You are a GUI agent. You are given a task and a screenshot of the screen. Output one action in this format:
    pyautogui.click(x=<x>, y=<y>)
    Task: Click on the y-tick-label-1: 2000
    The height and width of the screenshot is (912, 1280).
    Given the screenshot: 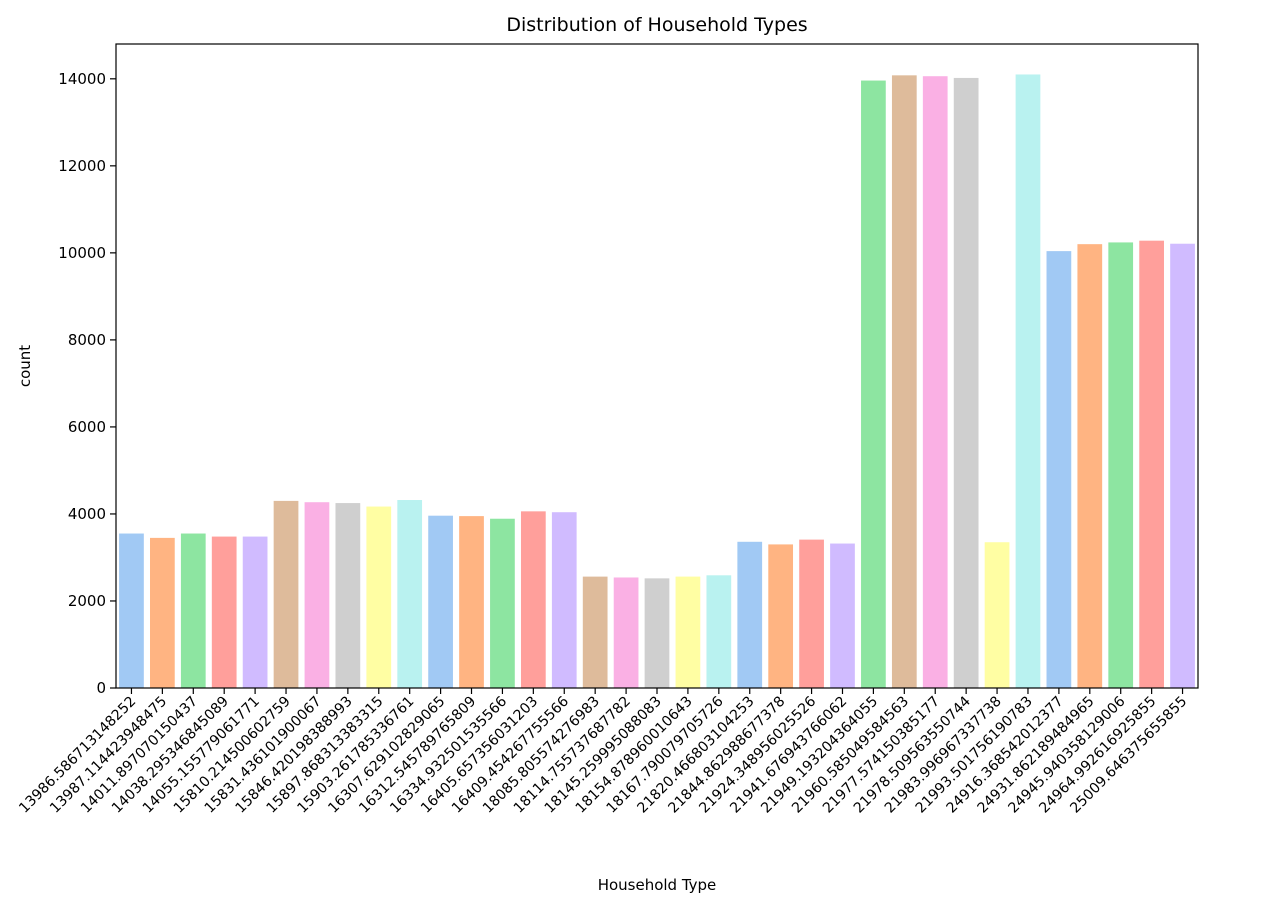 What is the action you would take?
    pyautogui.click(x=87, y=601)
    